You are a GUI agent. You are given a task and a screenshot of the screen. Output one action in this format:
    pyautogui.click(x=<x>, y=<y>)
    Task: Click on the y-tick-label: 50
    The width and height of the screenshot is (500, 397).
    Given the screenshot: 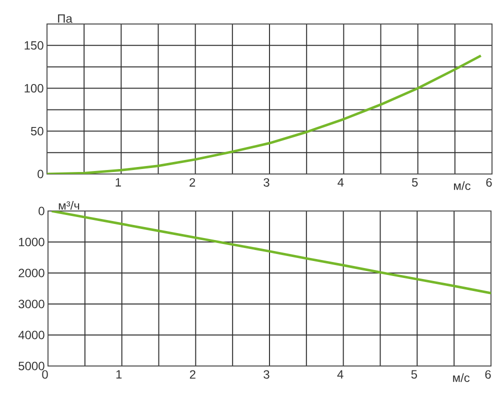 What is the action you would take?
    pyautogui.click(x=37, y=131)
    